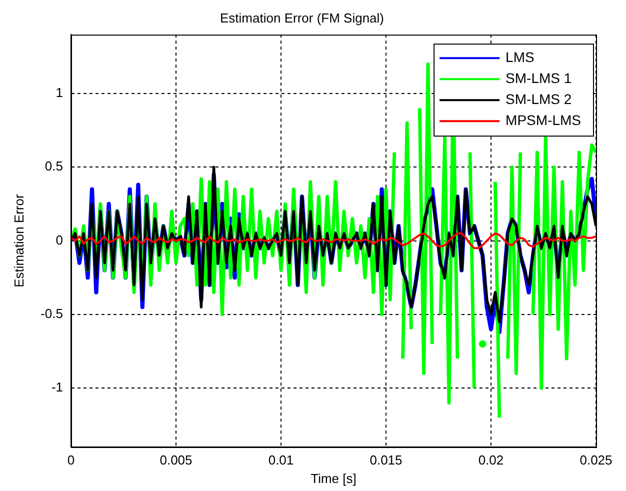  Describe the element at coordinates (539, 98) in the screenshot. I see `legend-label: SM-LMS 2` at that location.